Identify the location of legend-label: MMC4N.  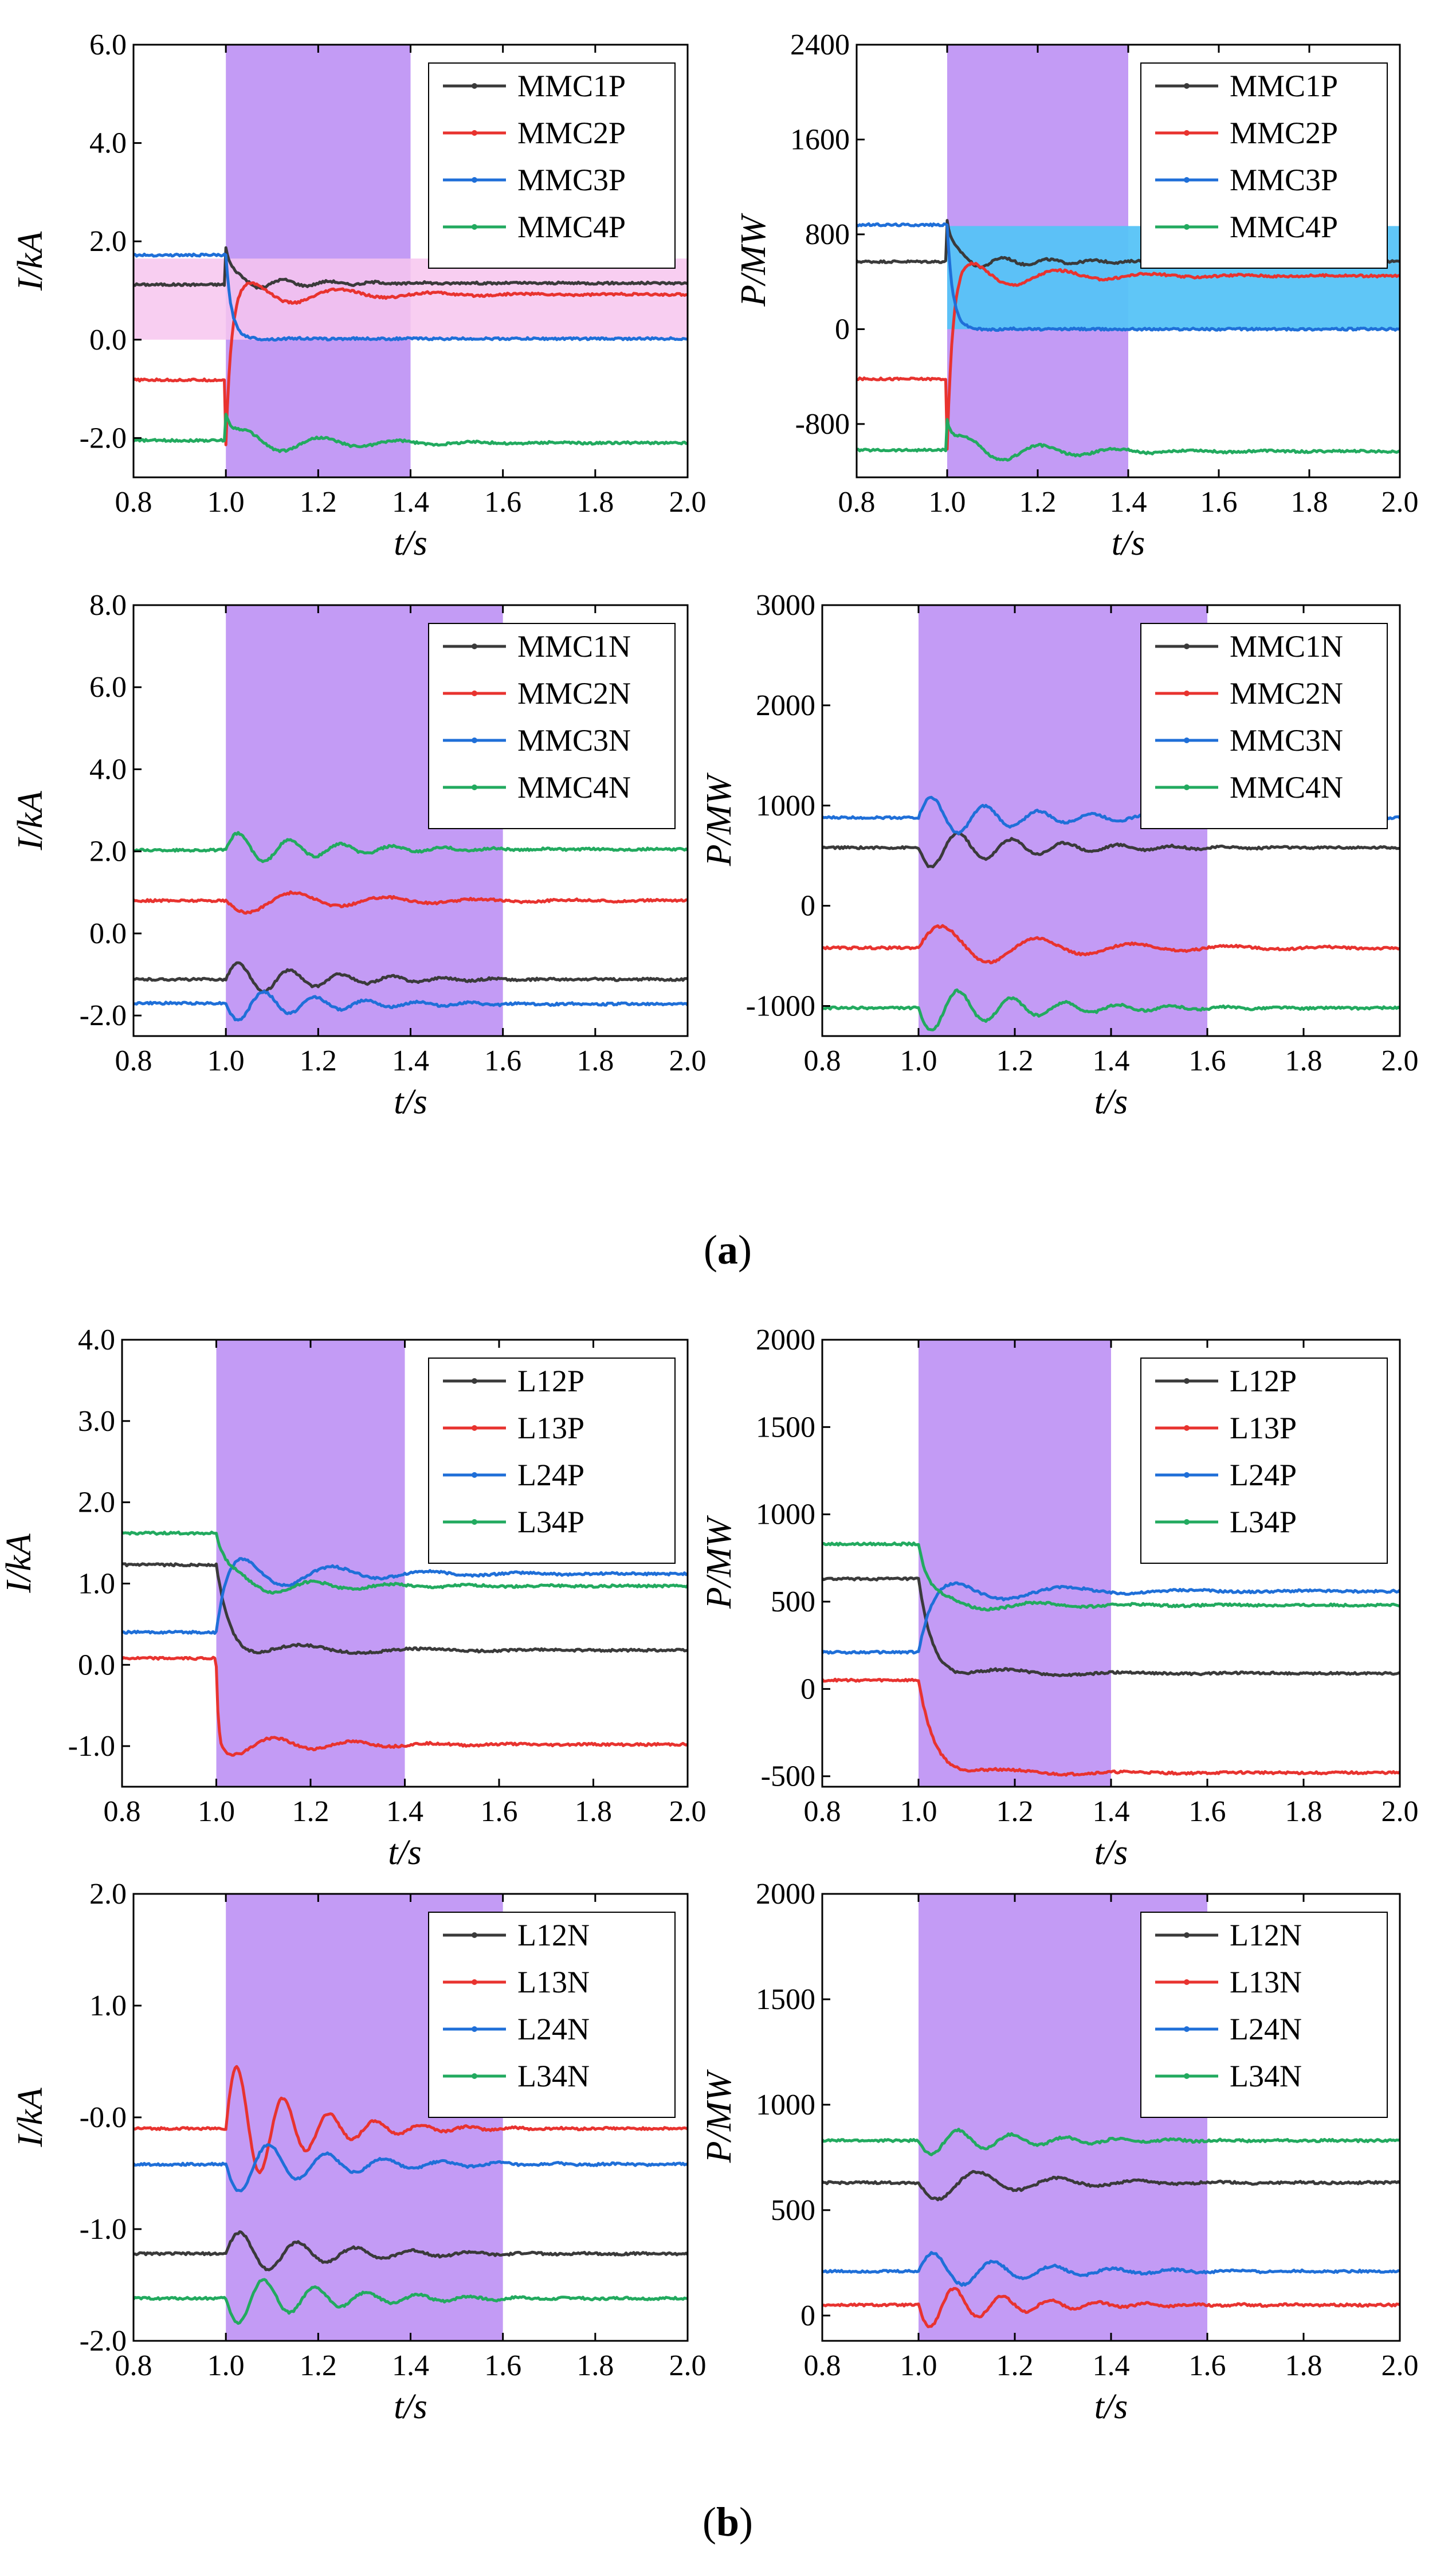
(1286, 787).